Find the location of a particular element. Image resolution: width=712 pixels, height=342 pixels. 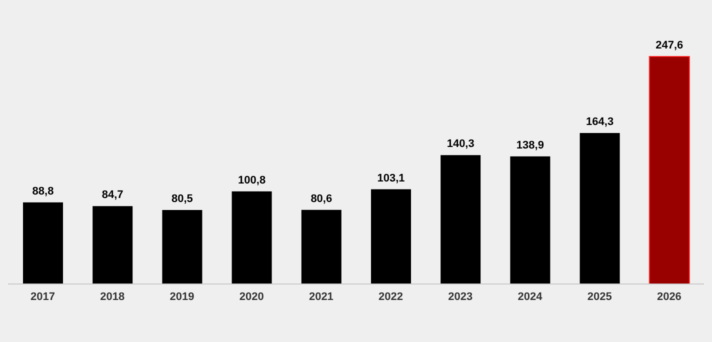

x-tick-label: 2018 is located at coordinates (112, 296).